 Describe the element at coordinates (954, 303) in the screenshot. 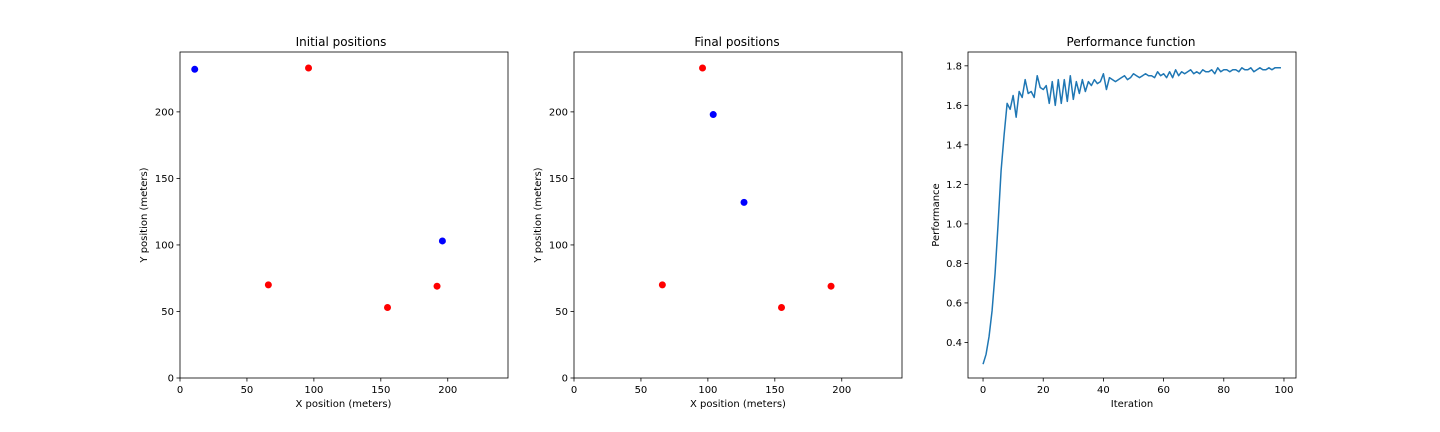

I see `y-tick-label: 0.6` at that location.